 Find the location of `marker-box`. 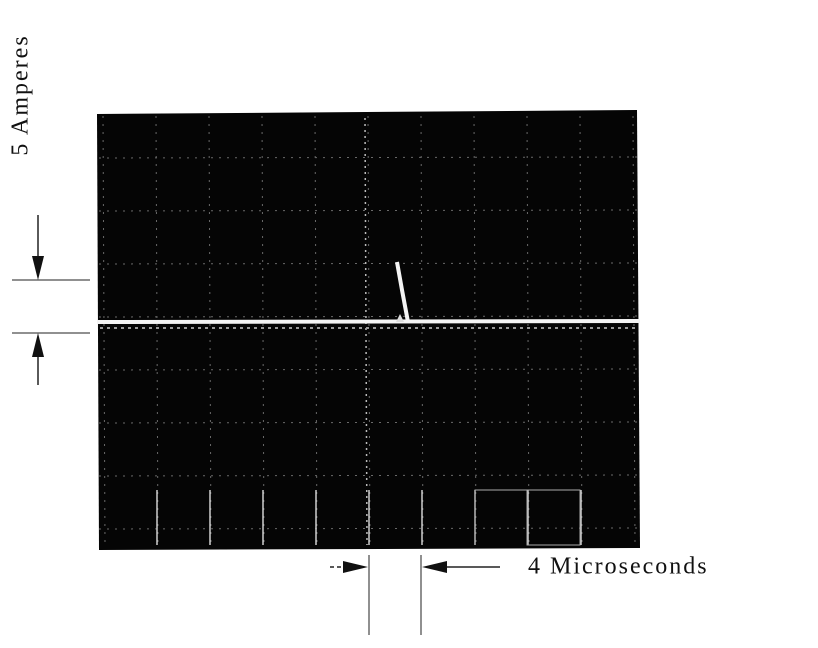

marker-box is located at coordinates (527, 517).